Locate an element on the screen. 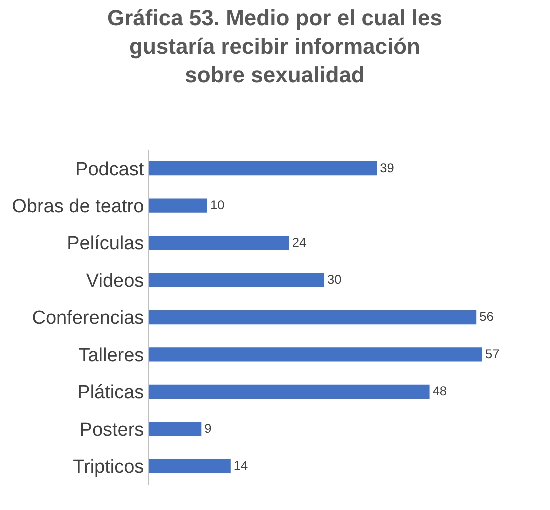  y-tick-label: Películas is located at coordinates (105, 244).